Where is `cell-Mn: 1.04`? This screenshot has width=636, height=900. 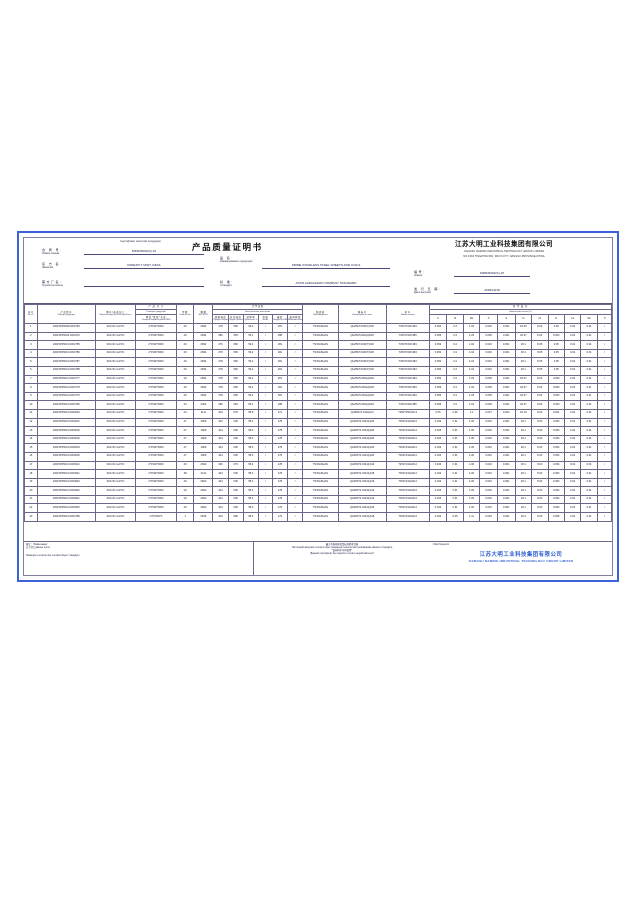
cell-Mn: 1.04 is located at coordinates (471, 362).